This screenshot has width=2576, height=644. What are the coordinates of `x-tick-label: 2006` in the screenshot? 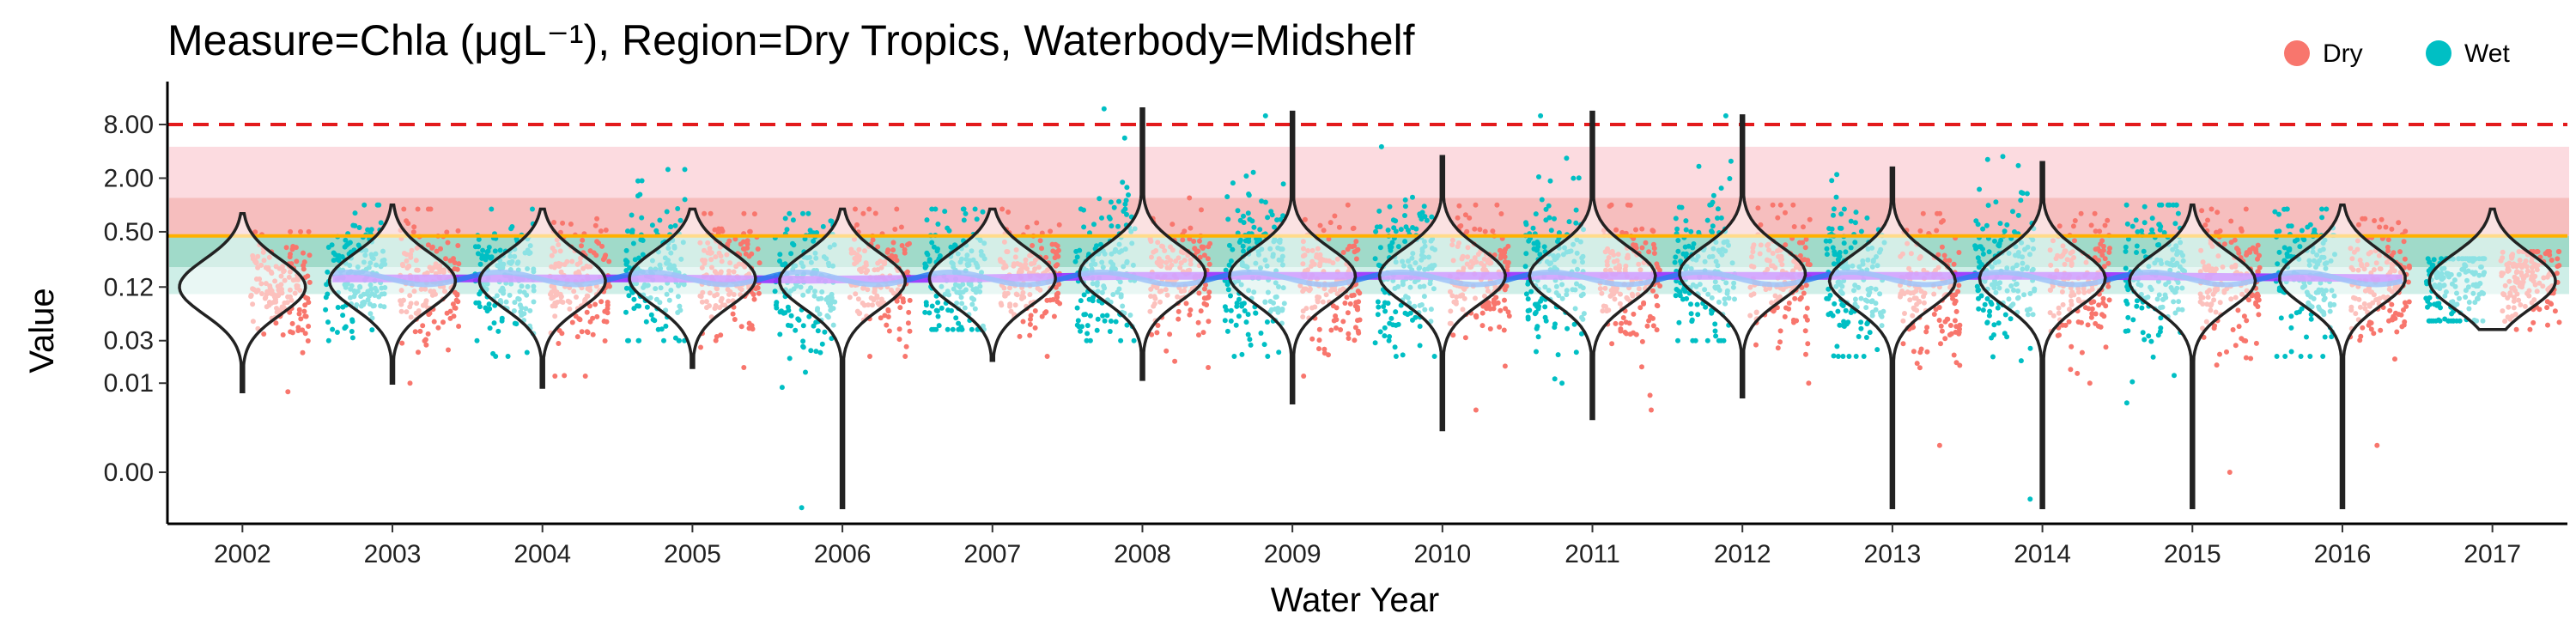 It's located at (843, 554).